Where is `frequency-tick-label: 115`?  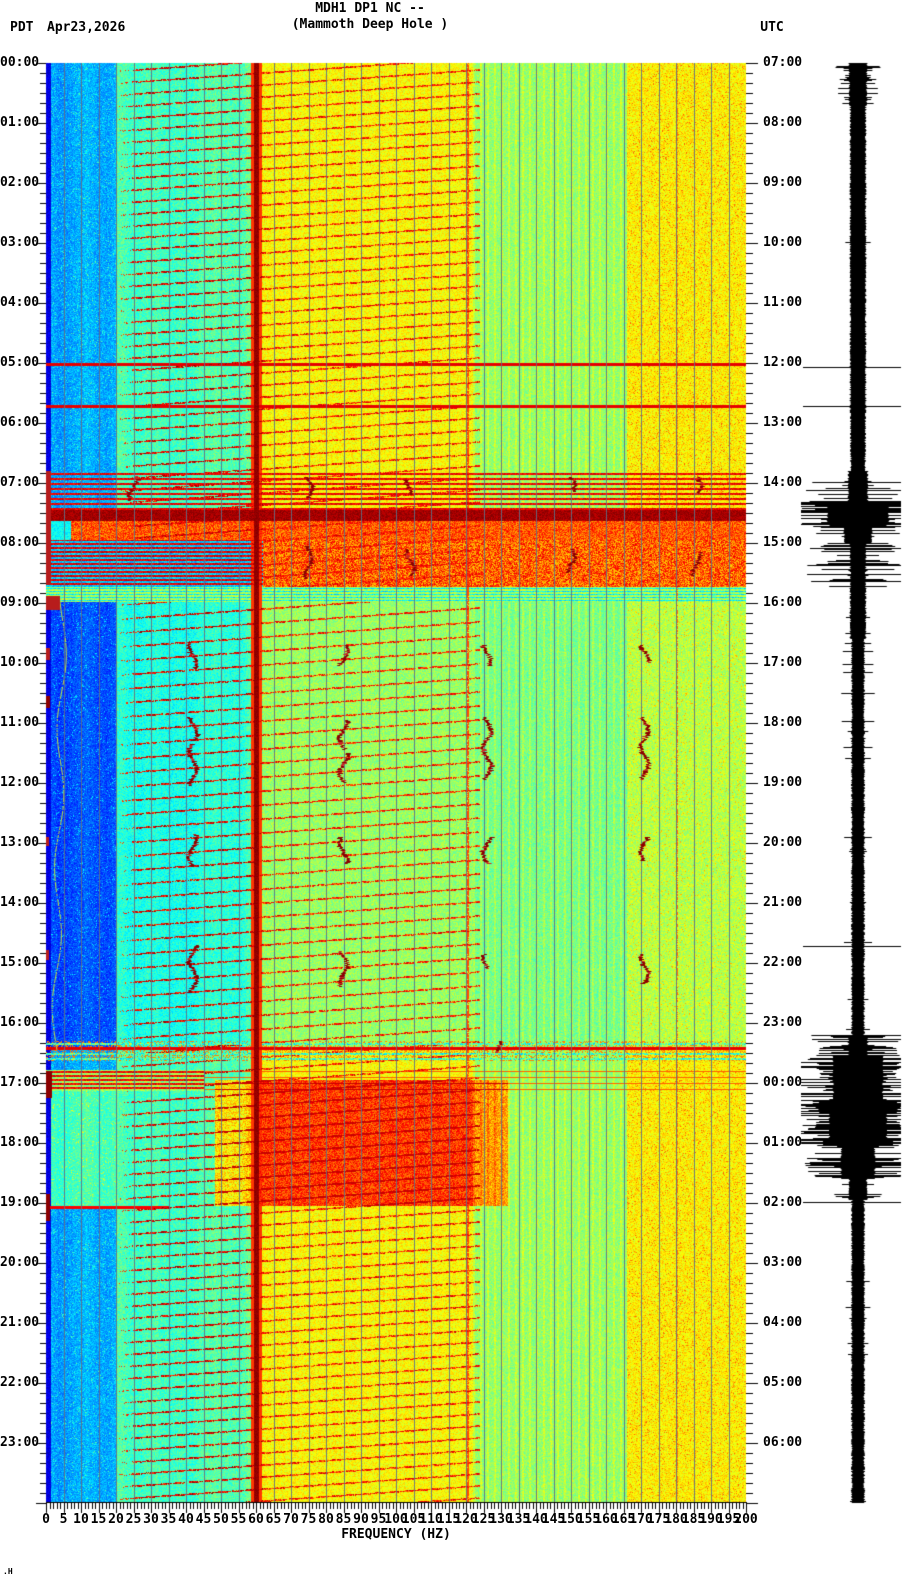
frequency-tick-label: 115 is located at coordinates (448, 1519).